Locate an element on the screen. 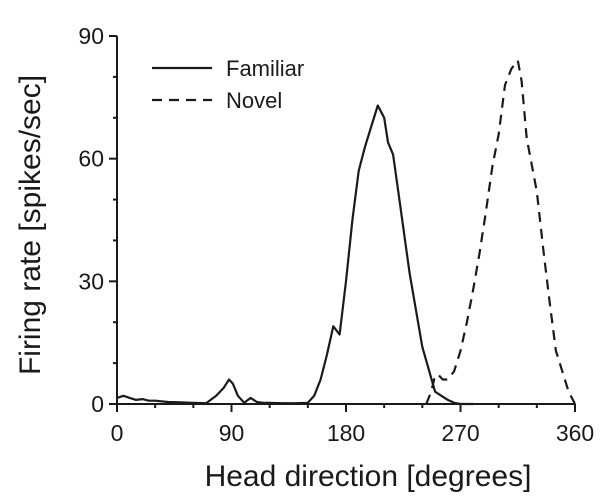  x-tick-labels: 0 90 180 270 360 is located at coordinates (353, 433).